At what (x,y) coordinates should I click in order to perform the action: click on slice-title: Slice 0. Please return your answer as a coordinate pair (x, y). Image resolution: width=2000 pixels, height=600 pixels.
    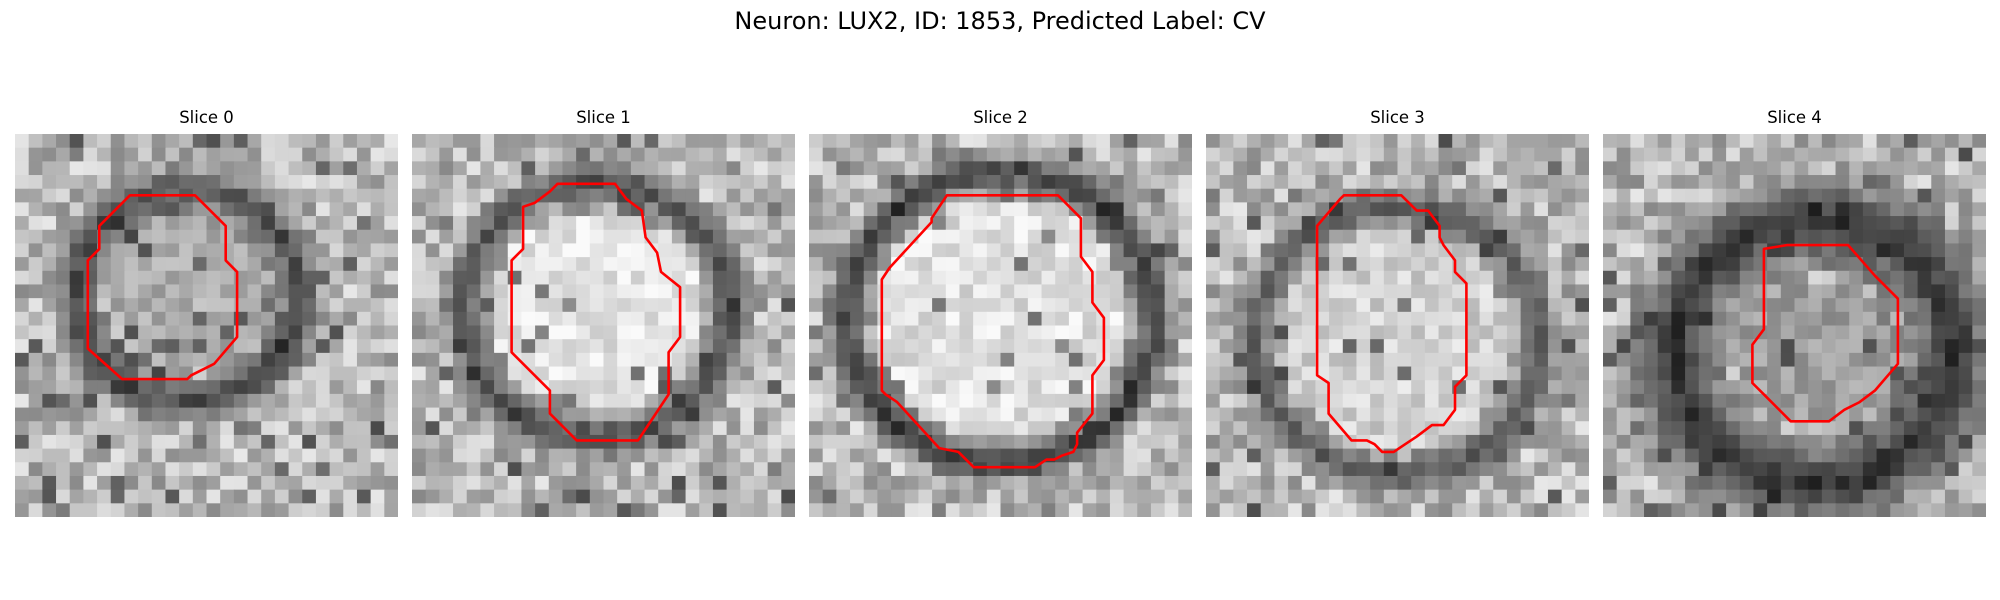
    Looking at the image, I should click on (206, 117).